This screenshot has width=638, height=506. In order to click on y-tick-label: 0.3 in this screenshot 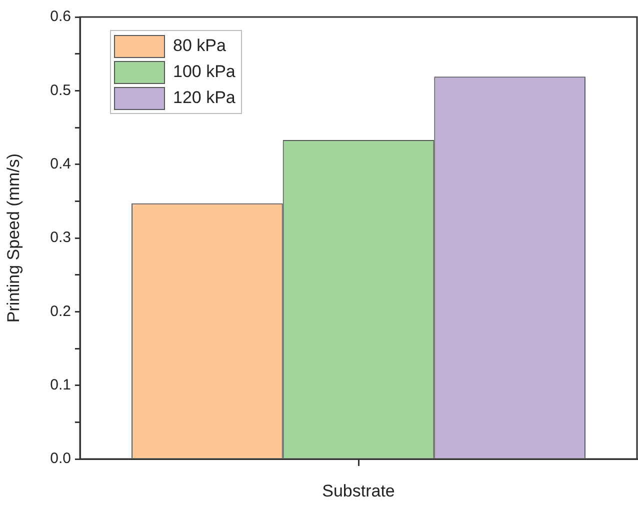, I will do `click(60, 237)`.